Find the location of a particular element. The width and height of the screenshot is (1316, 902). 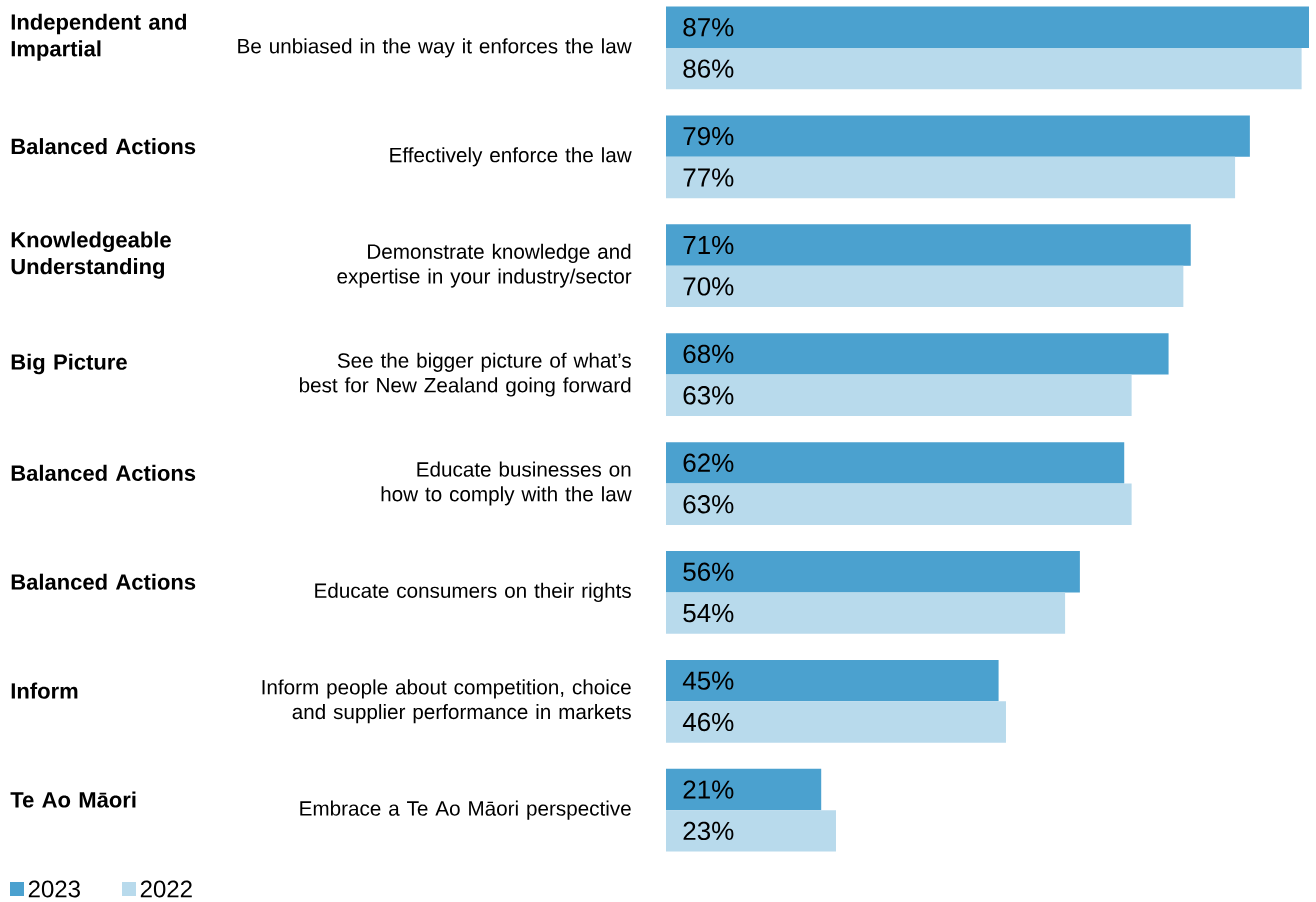

data-label: 56% is located at coordinates (708, 571).